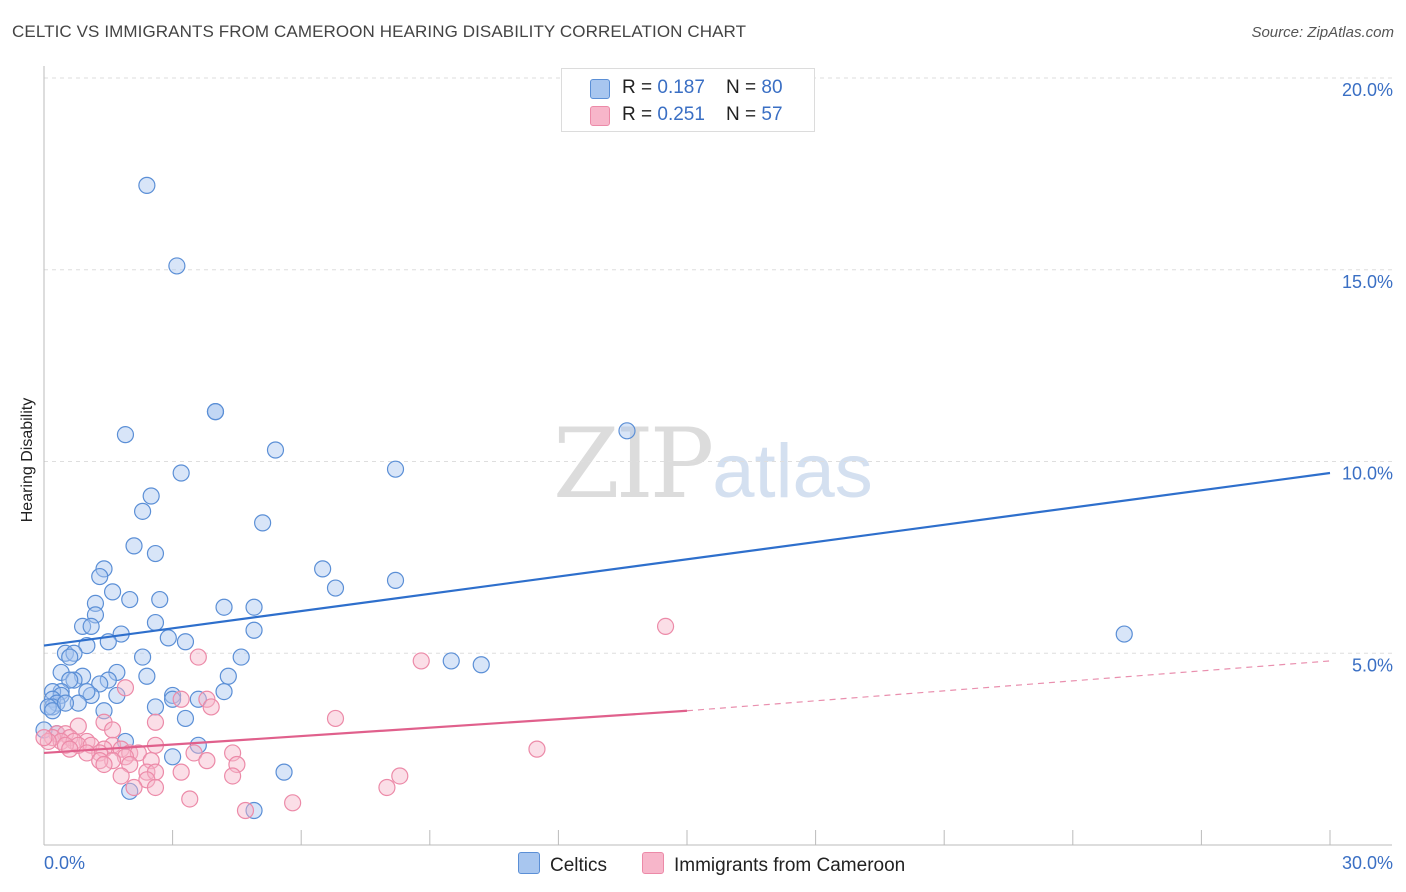 Image resolution: width=1406 pixels, height=892 pixels. I want to click on y-tick-label: 20.0%, so click(1367, 90).